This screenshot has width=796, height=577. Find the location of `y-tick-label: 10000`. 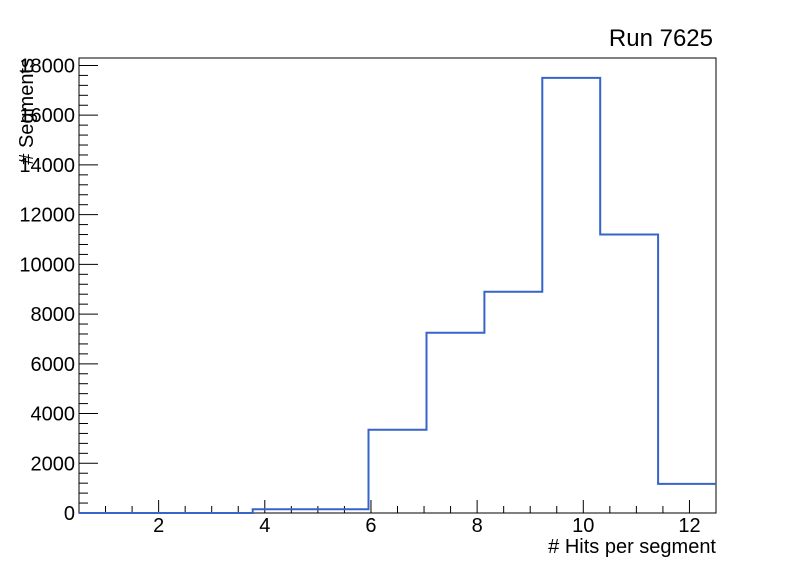

y-tick-label: 10000 is located at coordinates (47, 265).